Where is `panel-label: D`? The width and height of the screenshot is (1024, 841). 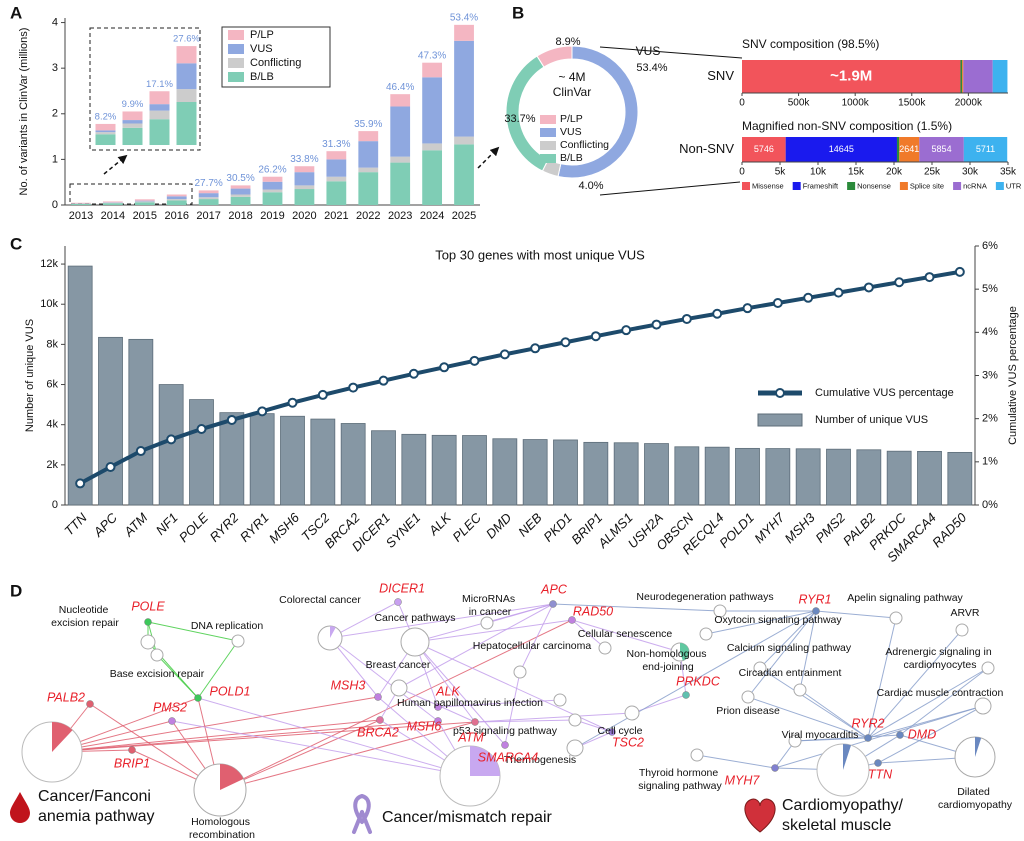
panel-label: D is located at coordinates (16, 590).